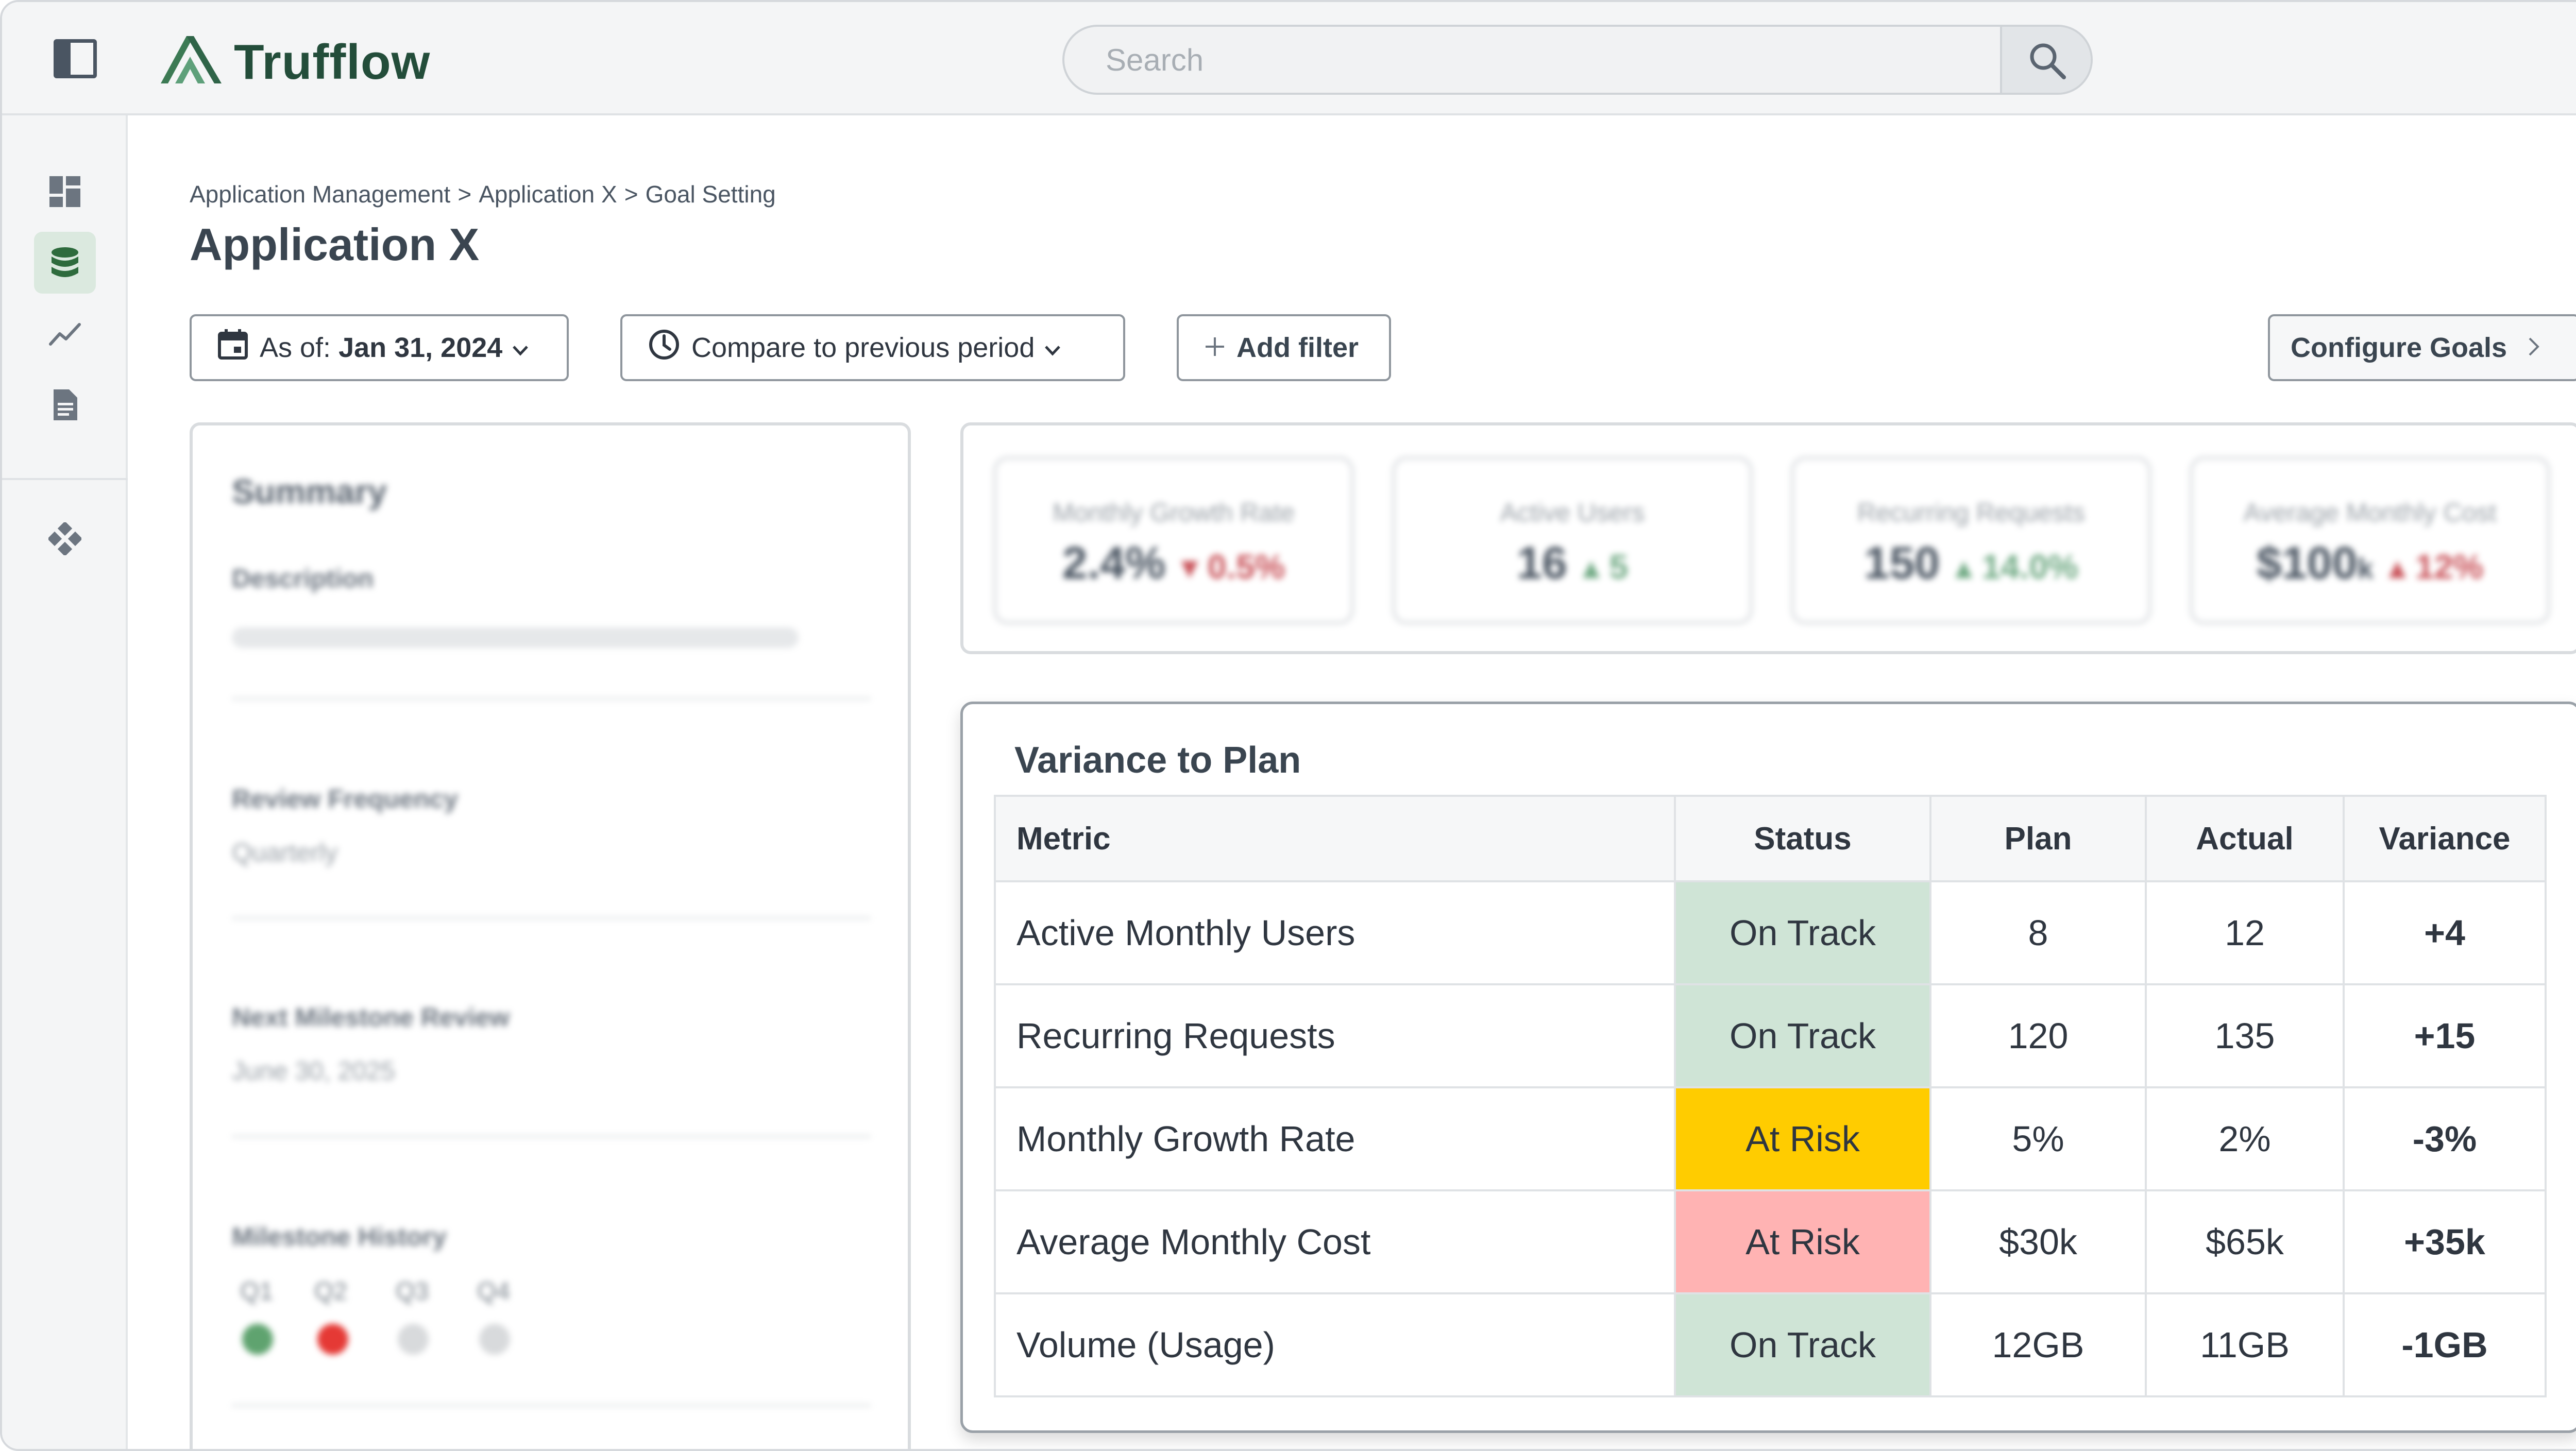 Image resolution: width=2576 pixels, height=1451 pixels. Describe the element at coordinates (1114, 562) in the screenshot. I see `kpi-value: 2.4%` at that location.